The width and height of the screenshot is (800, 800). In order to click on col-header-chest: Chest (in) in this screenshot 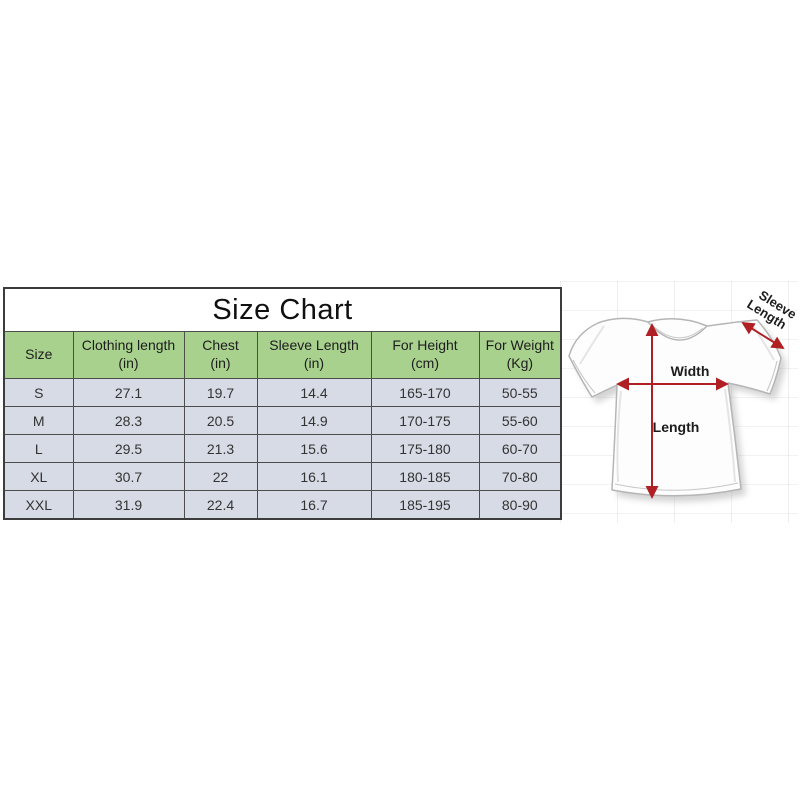, I will do `click(220, 355)`.